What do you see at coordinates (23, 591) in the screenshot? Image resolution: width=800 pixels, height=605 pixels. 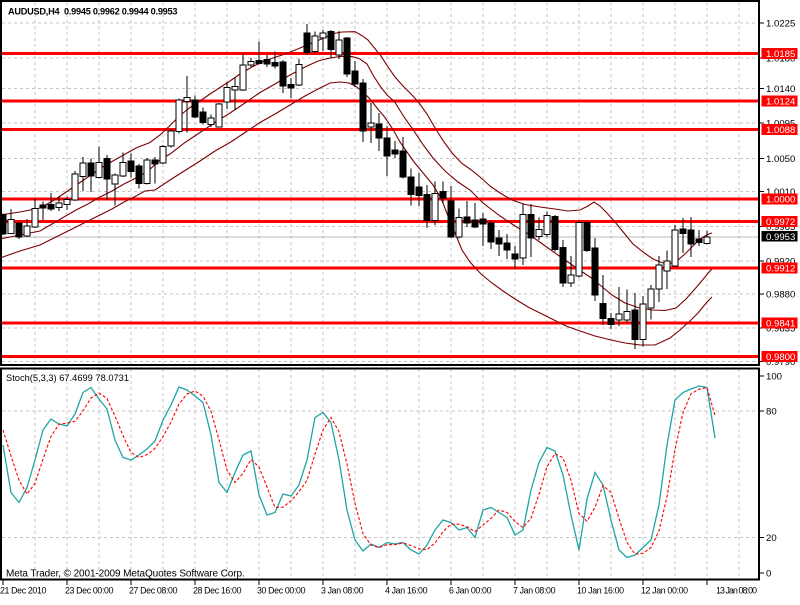 I see `svg-text: 21 Dec 2010` at bounding box center [23, 591].